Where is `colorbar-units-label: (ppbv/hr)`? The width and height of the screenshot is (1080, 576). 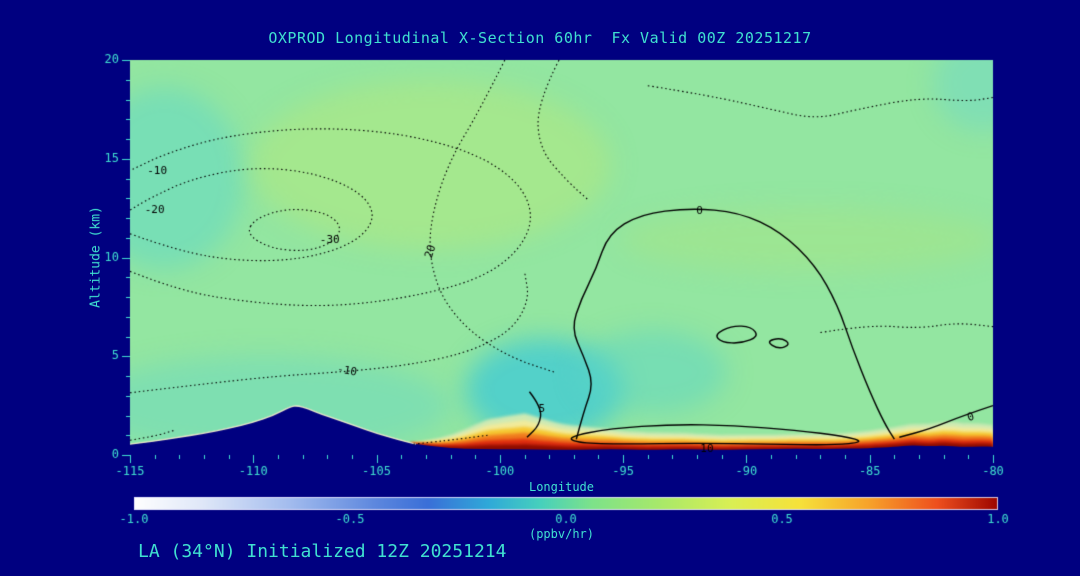
colorbar-units-label: (ppbv/hr) is located at coordinates (561, 534).